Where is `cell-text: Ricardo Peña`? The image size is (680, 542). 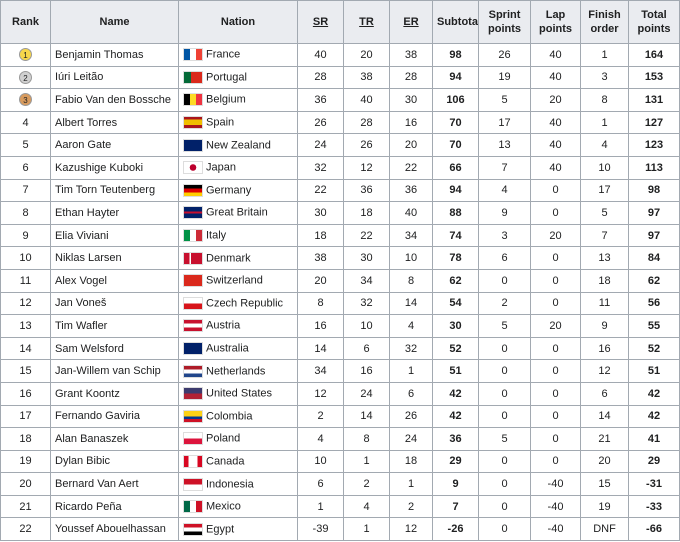 cell-text: Ricardo Peña is located at coordinates (88, 506).